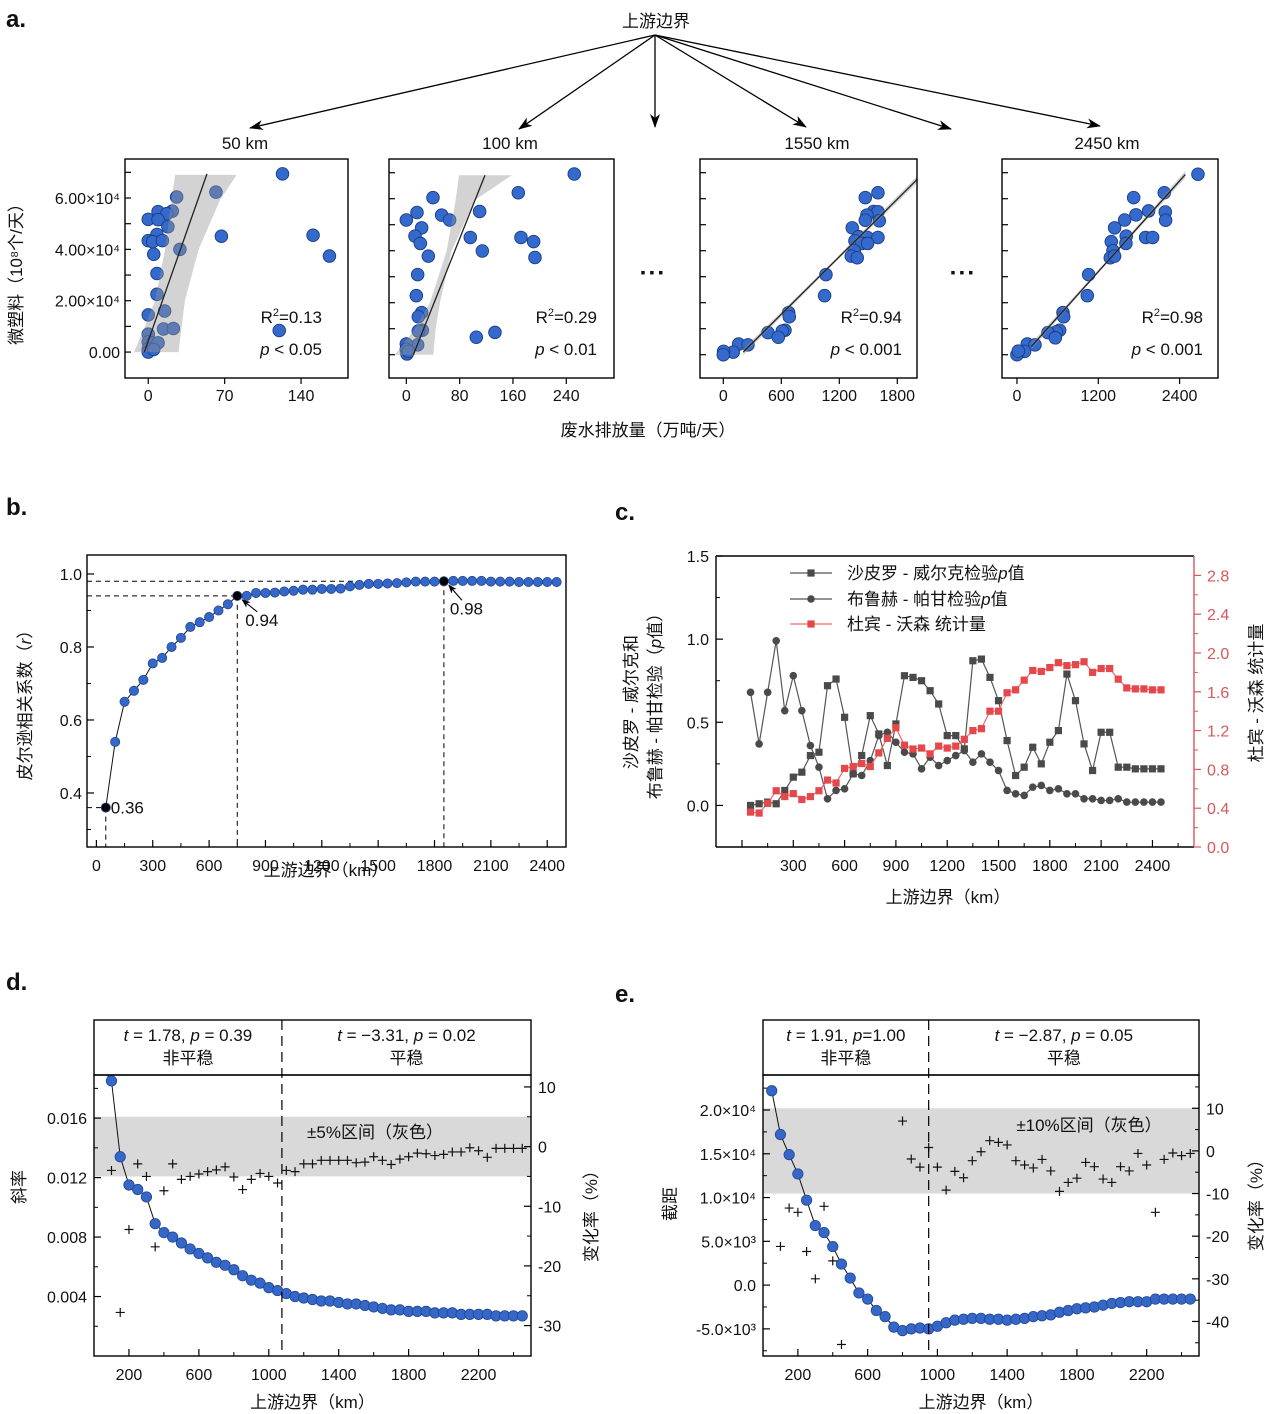  What do you see at coordinates (375, 1132) in the screenshot?
I see `band-label: ±5%区间（灰色）` at bounding box center [375, 1132].